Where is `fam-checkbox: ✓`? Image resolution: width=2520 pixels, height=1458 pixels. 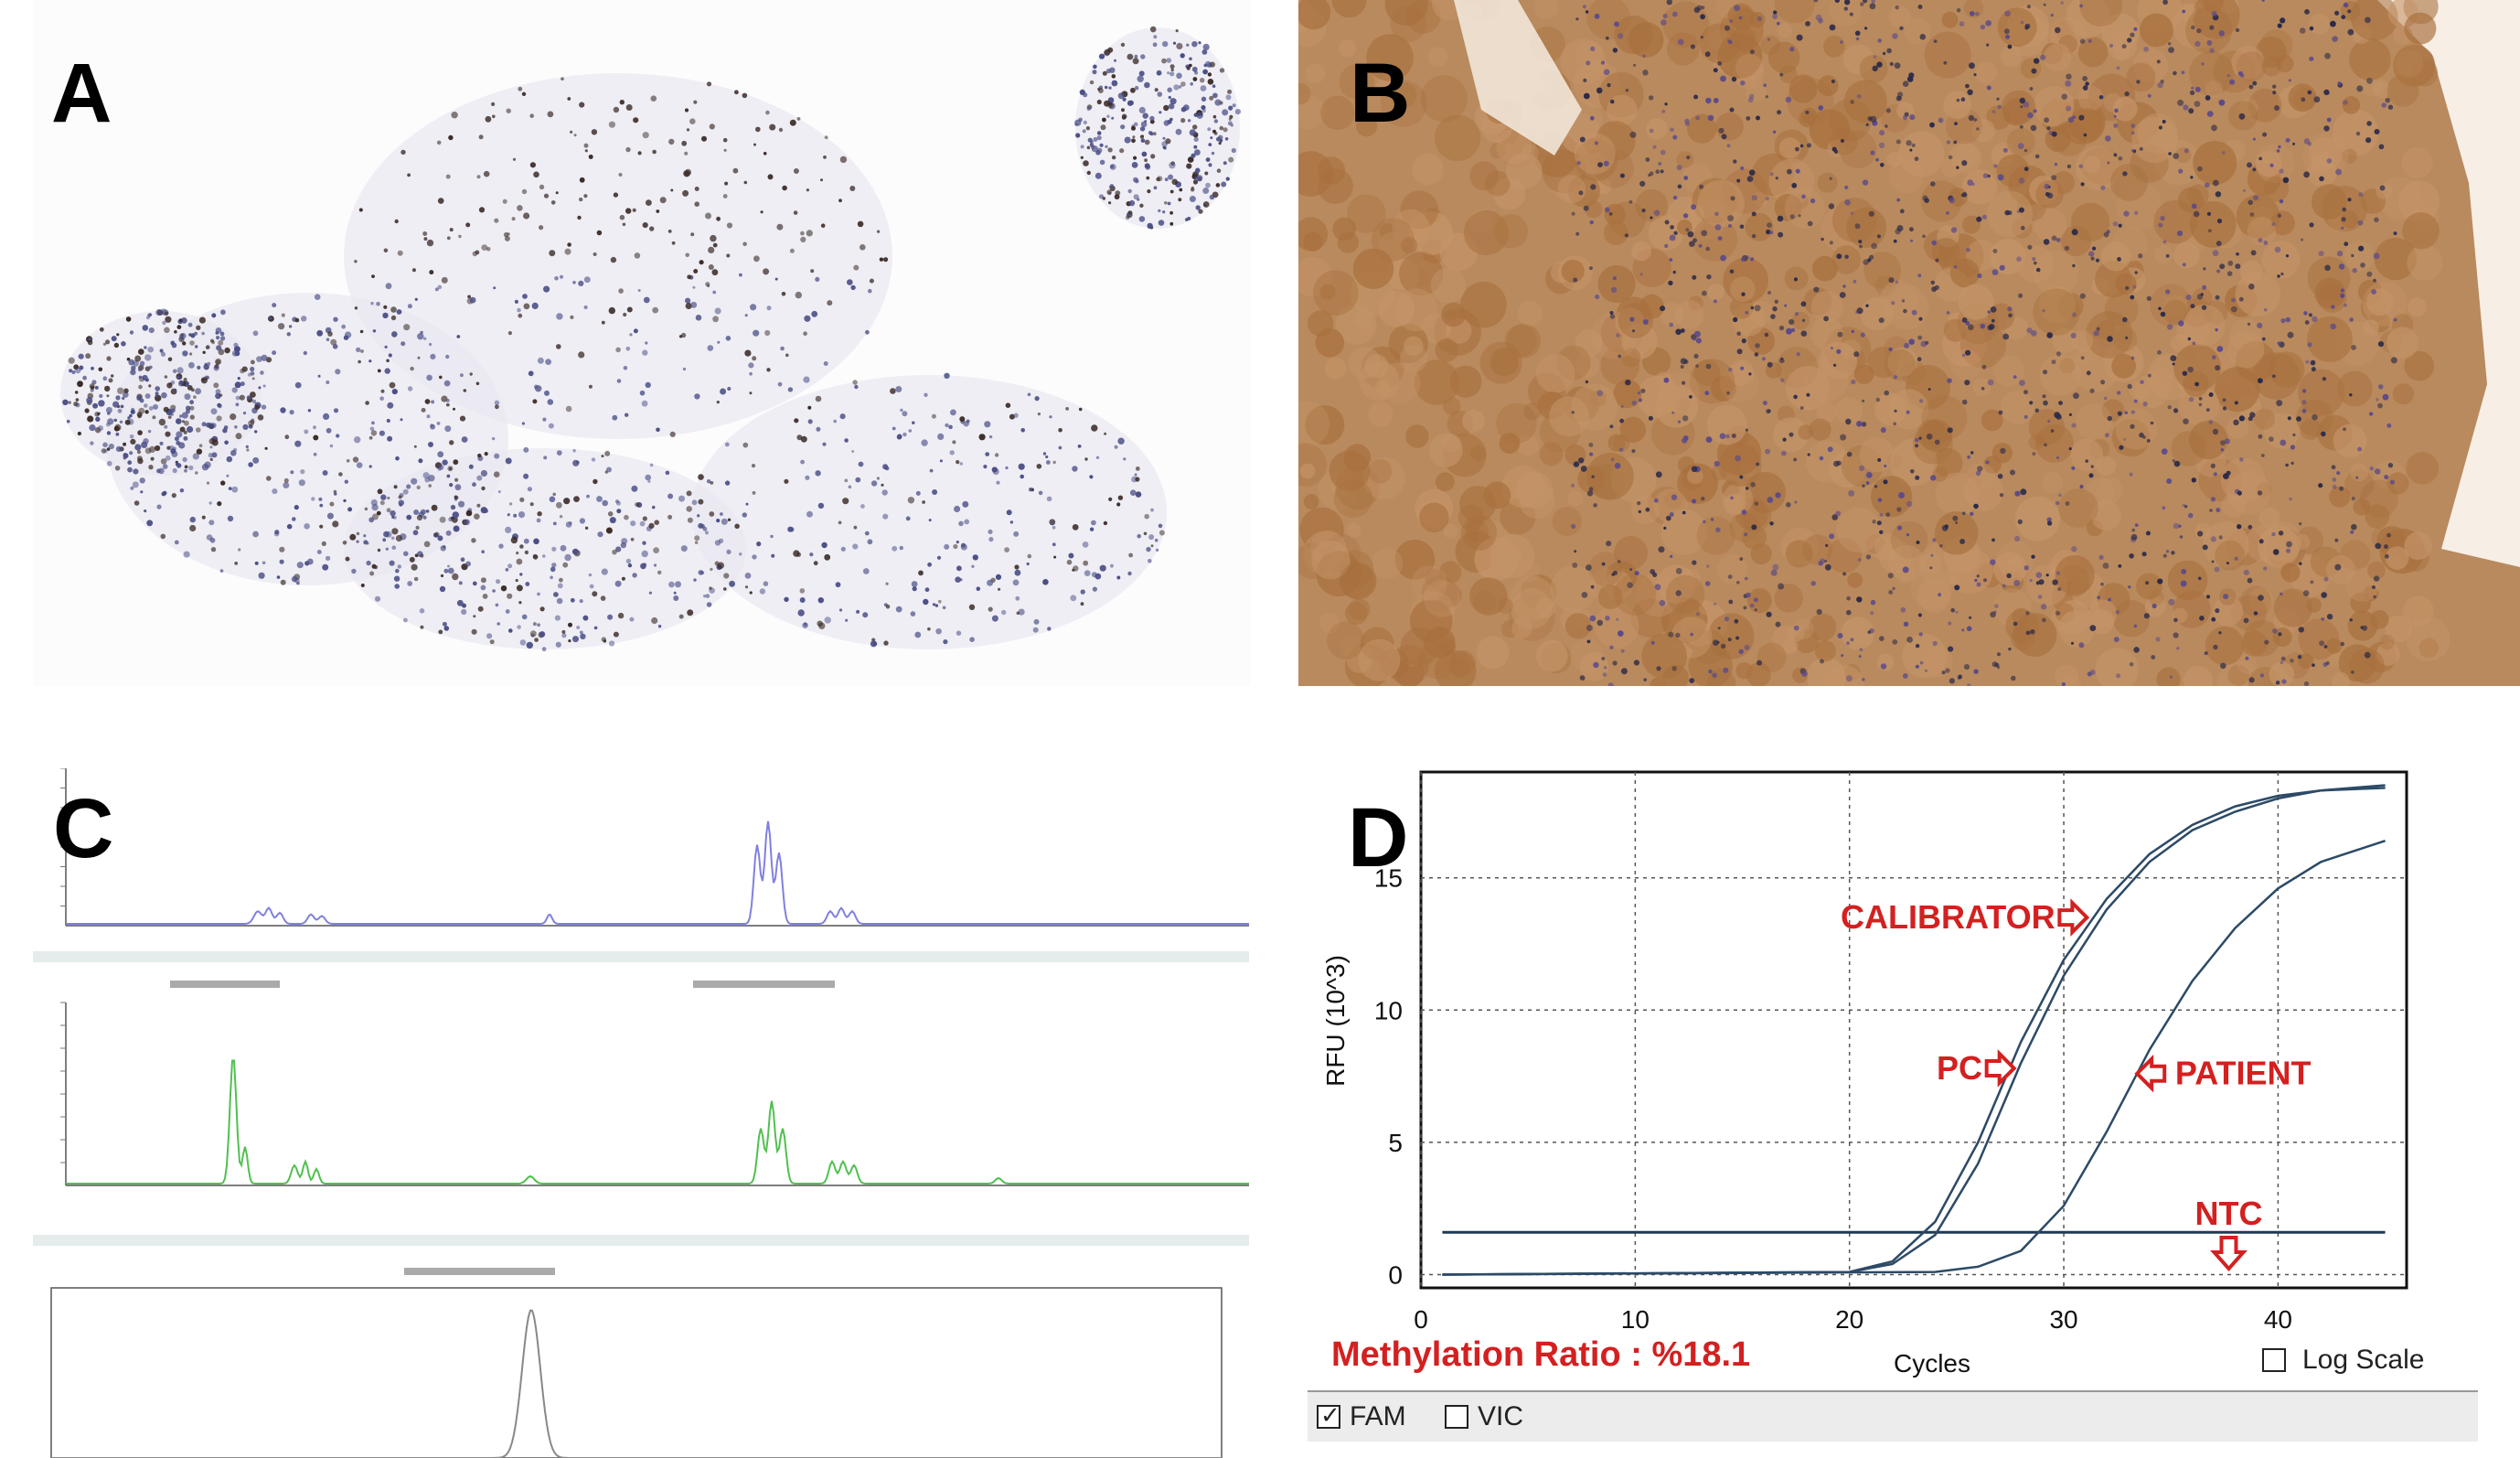 fam-checkbox: ✓ is located at coordinates (1328, 1415).